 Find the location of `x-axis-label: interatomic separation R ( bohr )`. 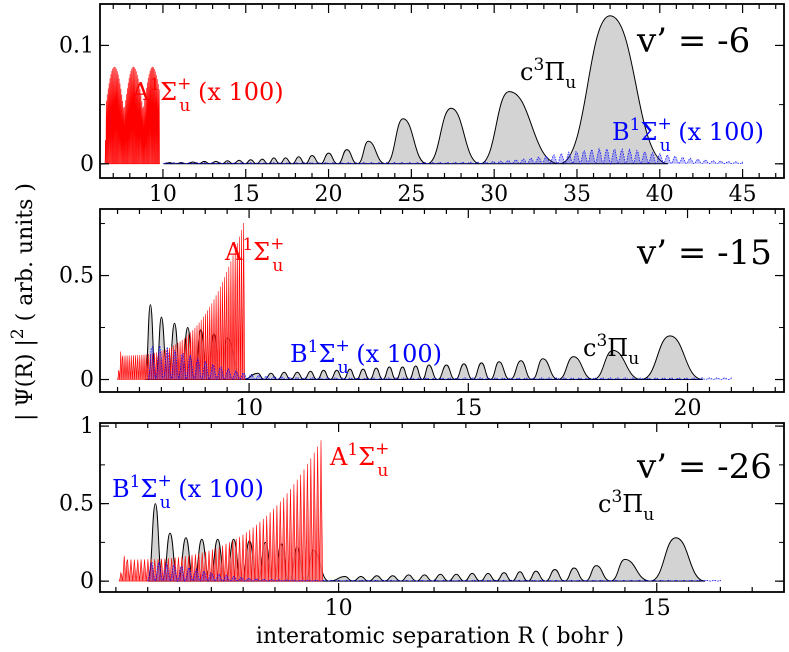

x-axis-label: interatomic separation R ( bohr ) is located at coordinates (440, 636).